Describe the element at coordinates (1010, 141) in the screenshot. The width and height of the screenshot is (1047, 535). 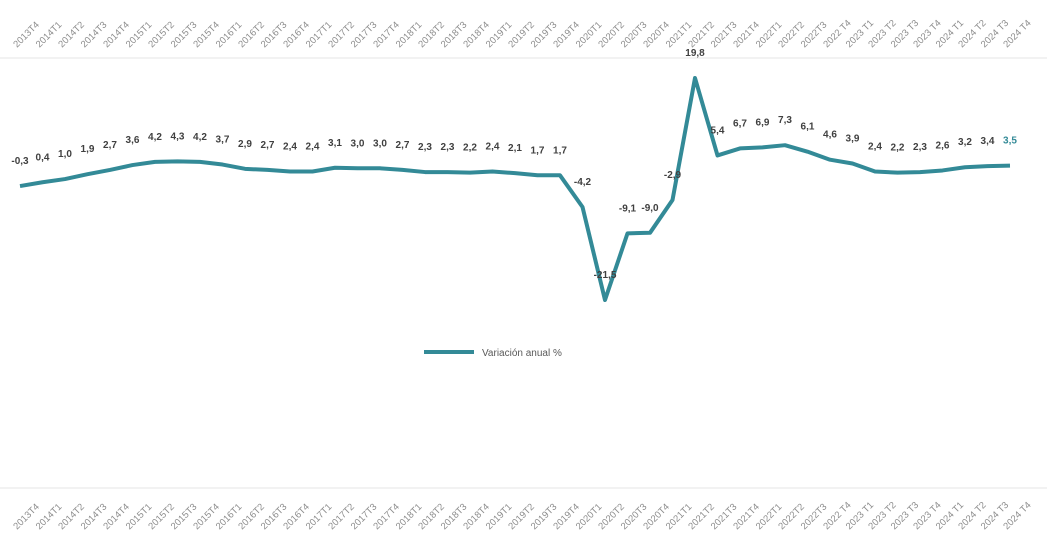
I see `data-label: 3,5` at that location.